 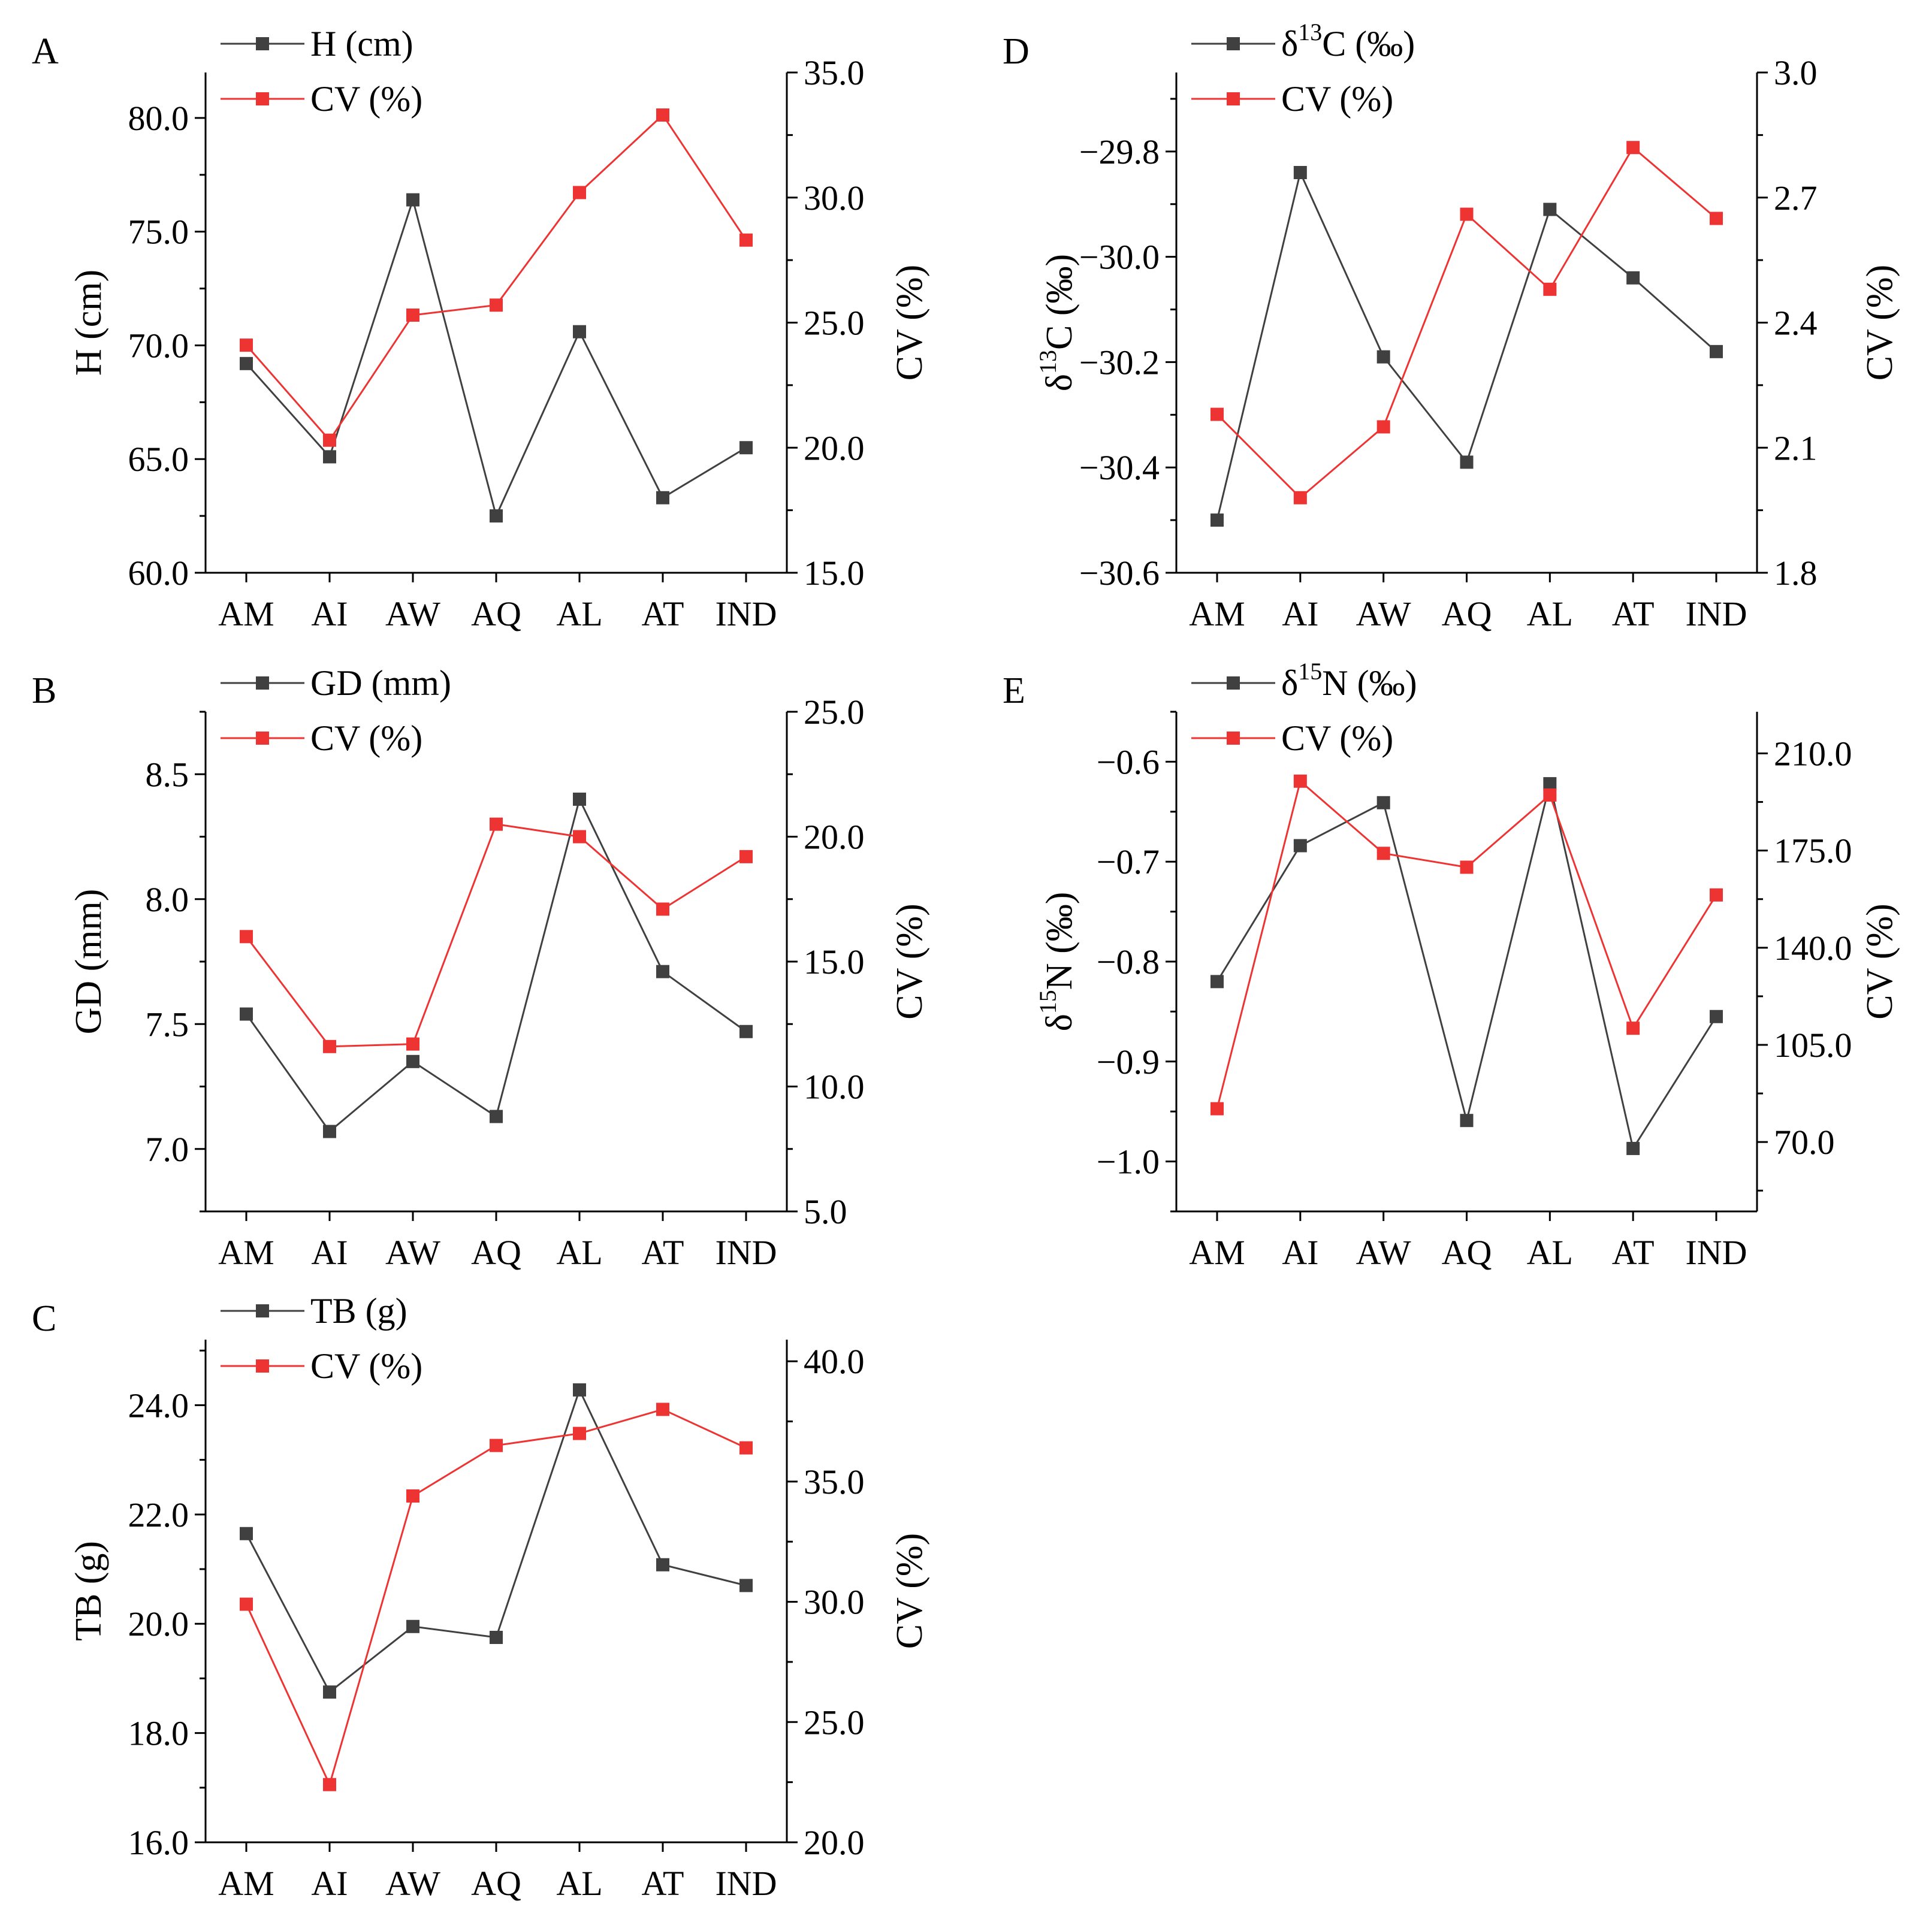 I want to click on left-axis-title: δ13C (‰), so click(x=1057, y=322).